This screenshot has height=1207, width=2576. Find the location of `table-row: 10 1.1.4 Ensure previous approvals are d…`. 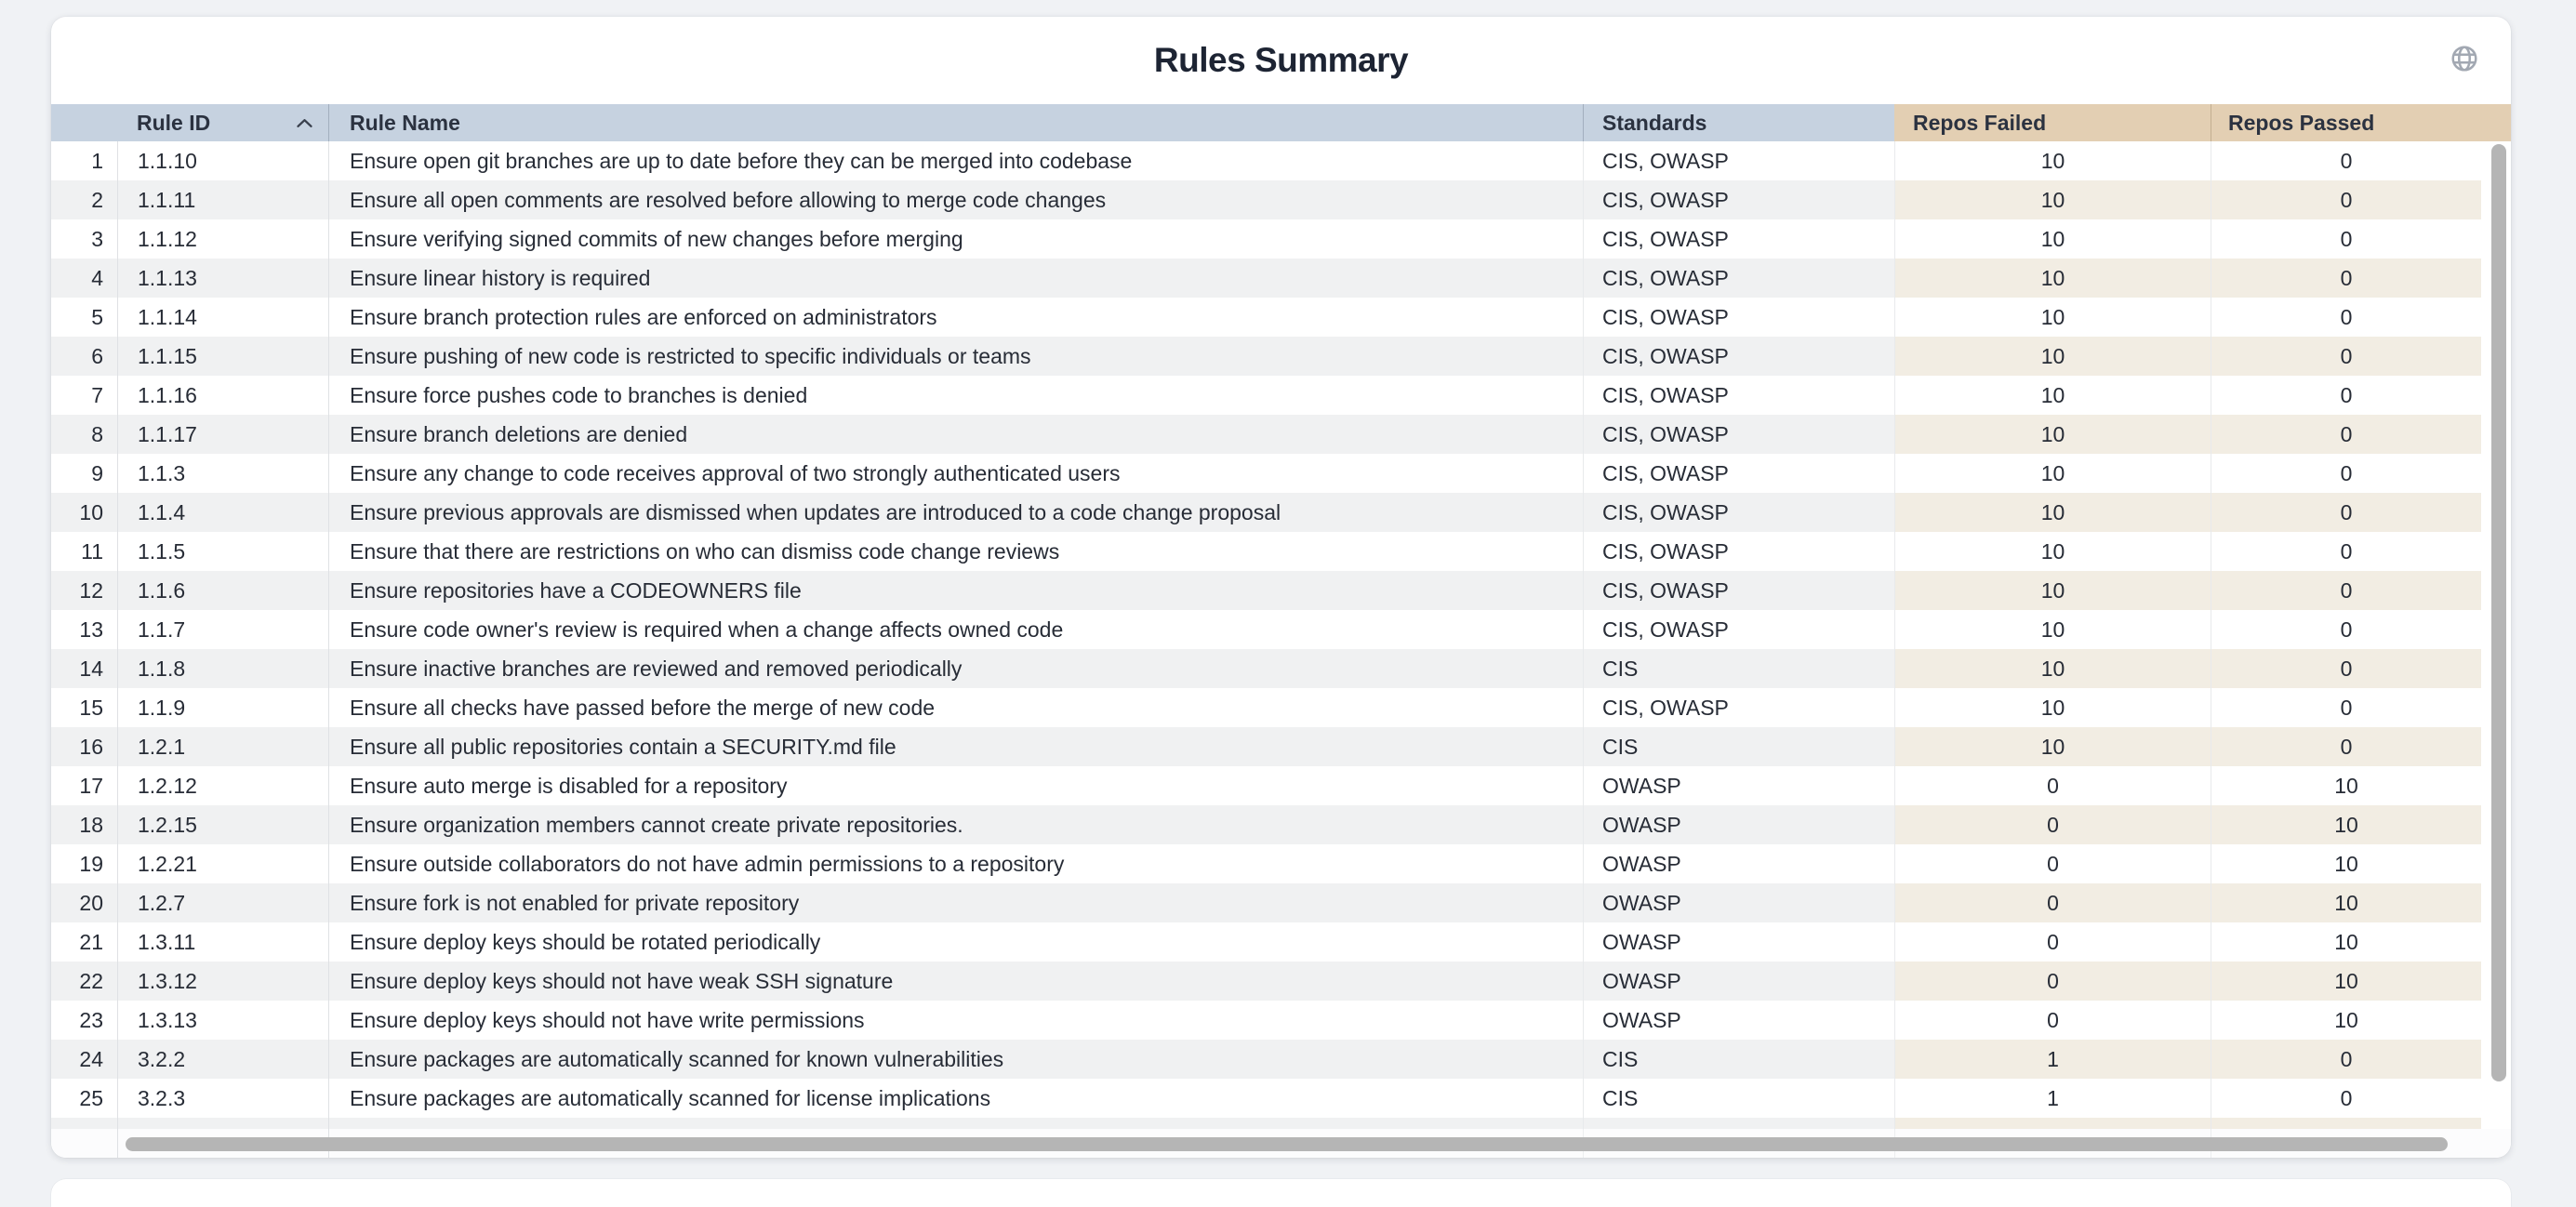

table-row: 10 1.1.4 Ensure previous approvals are d… is located at coordinates (1281, 512).